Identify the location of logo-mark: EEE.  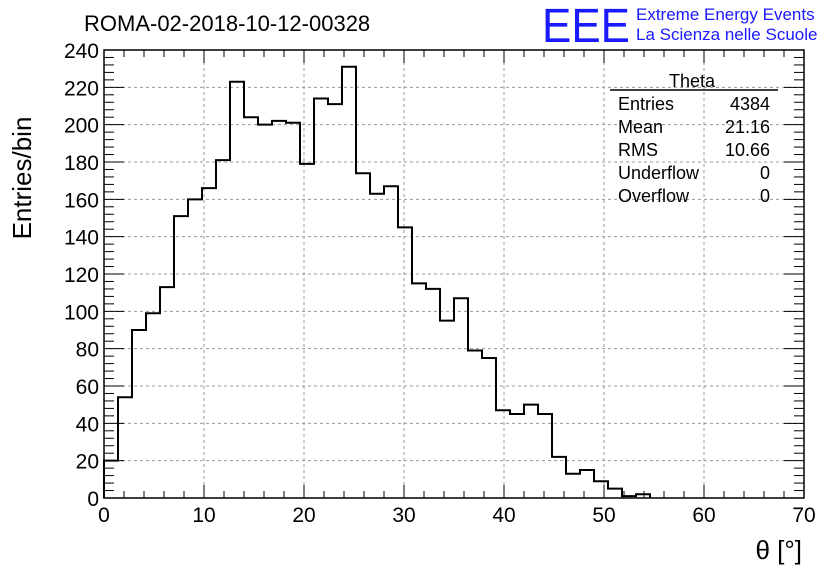
(586, 26).